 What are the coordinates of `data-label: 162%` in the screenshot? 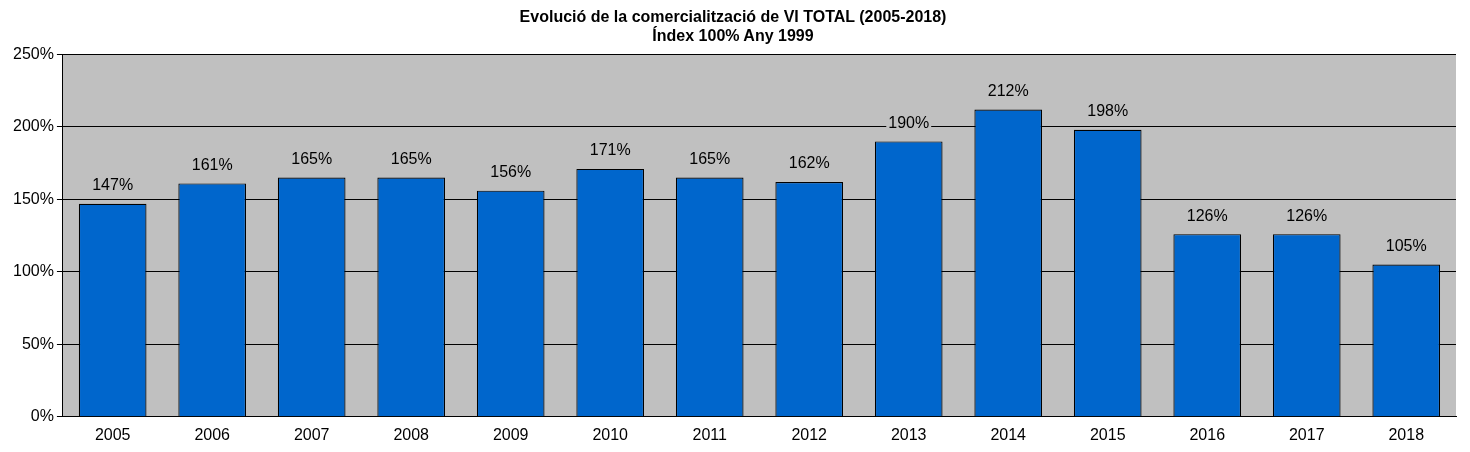 It's located at (809, 163).